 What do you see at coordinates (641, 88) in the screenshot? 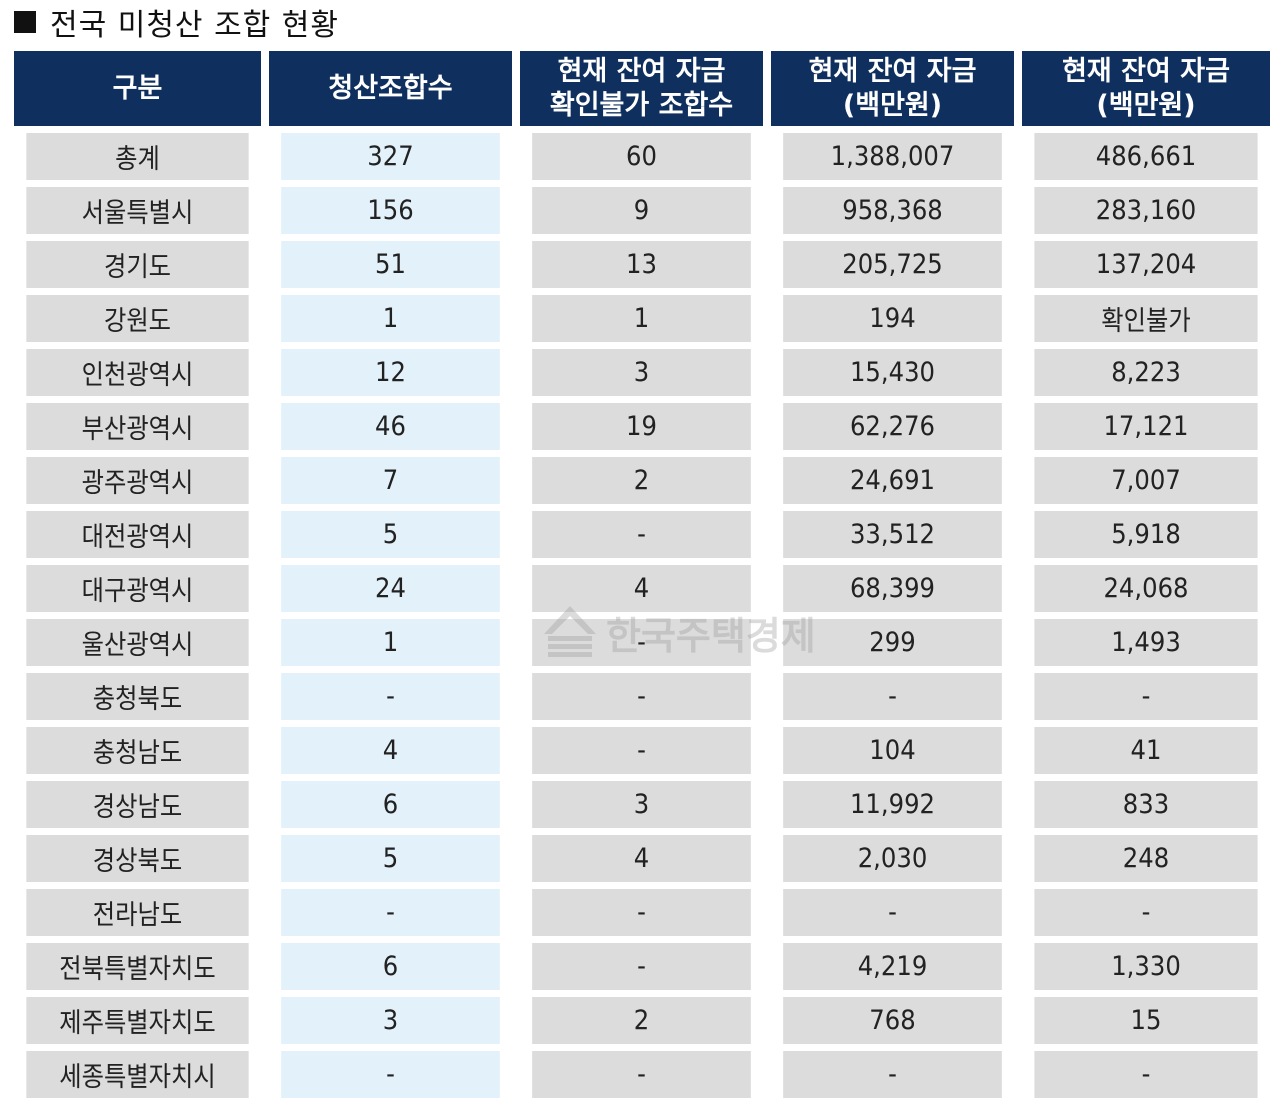
I see `header-unverified-count: 현재 잔여 자금 확인불가 조합수` at bounding box center [641, 88].